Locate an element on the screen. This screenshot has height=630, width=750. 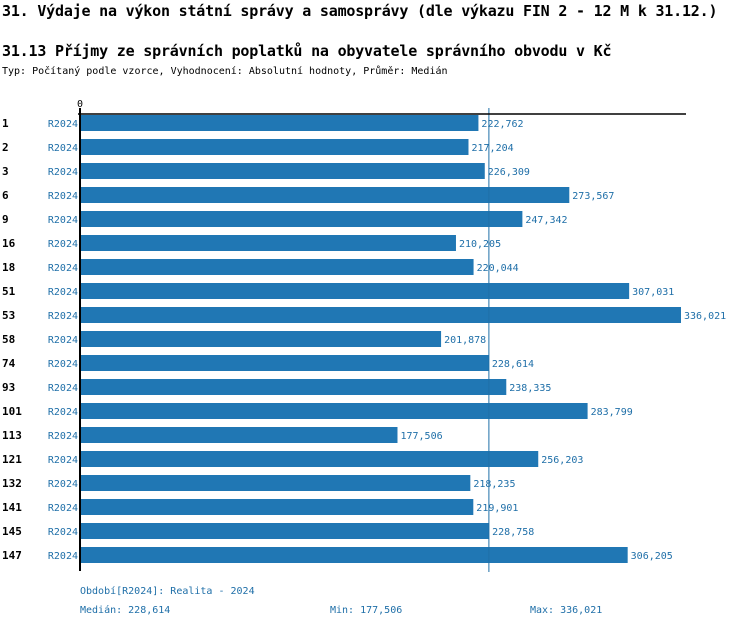
value-label: 238,335 is located at coordinates (530, 388).